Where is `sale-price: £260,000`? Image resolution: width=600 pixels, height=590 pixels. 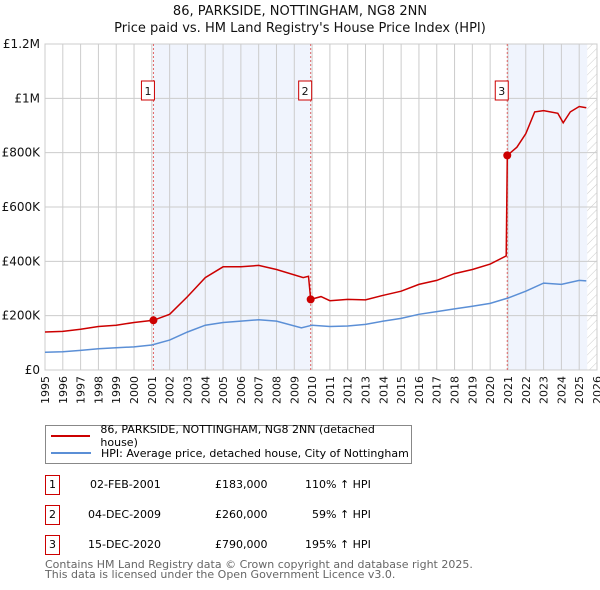
sale-price: £260,000 is located at coordinates (241, 514).